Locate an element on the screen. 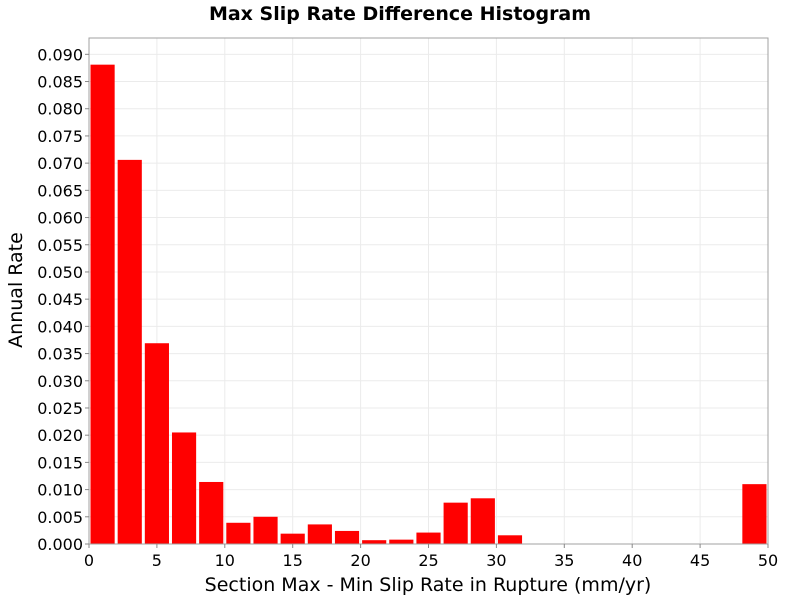  x-axis-ticks: 0 5 10 15 20 25 30 35 40 45 50 is located at coordinates (431, 557).